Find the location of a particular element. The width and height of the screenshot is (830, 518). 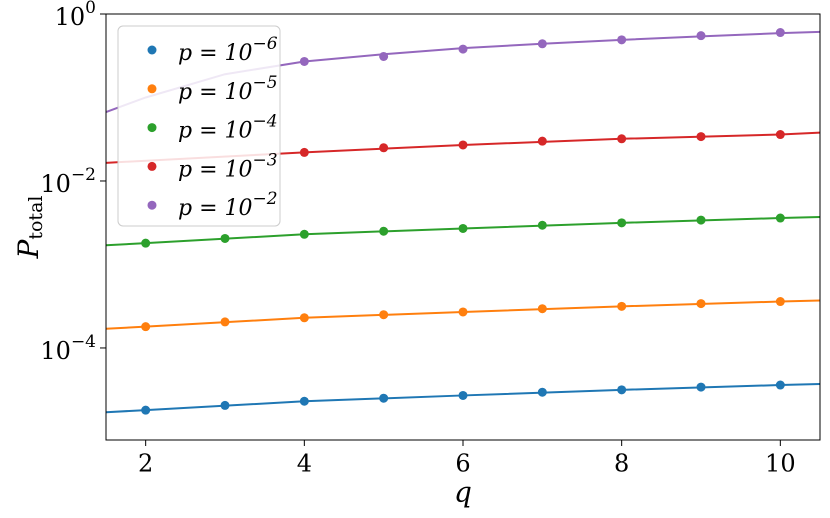

legend: p = 10−6p = 10−5p = 10−4p = 10−3p = 10−2 is located at coordinates (199, 126).